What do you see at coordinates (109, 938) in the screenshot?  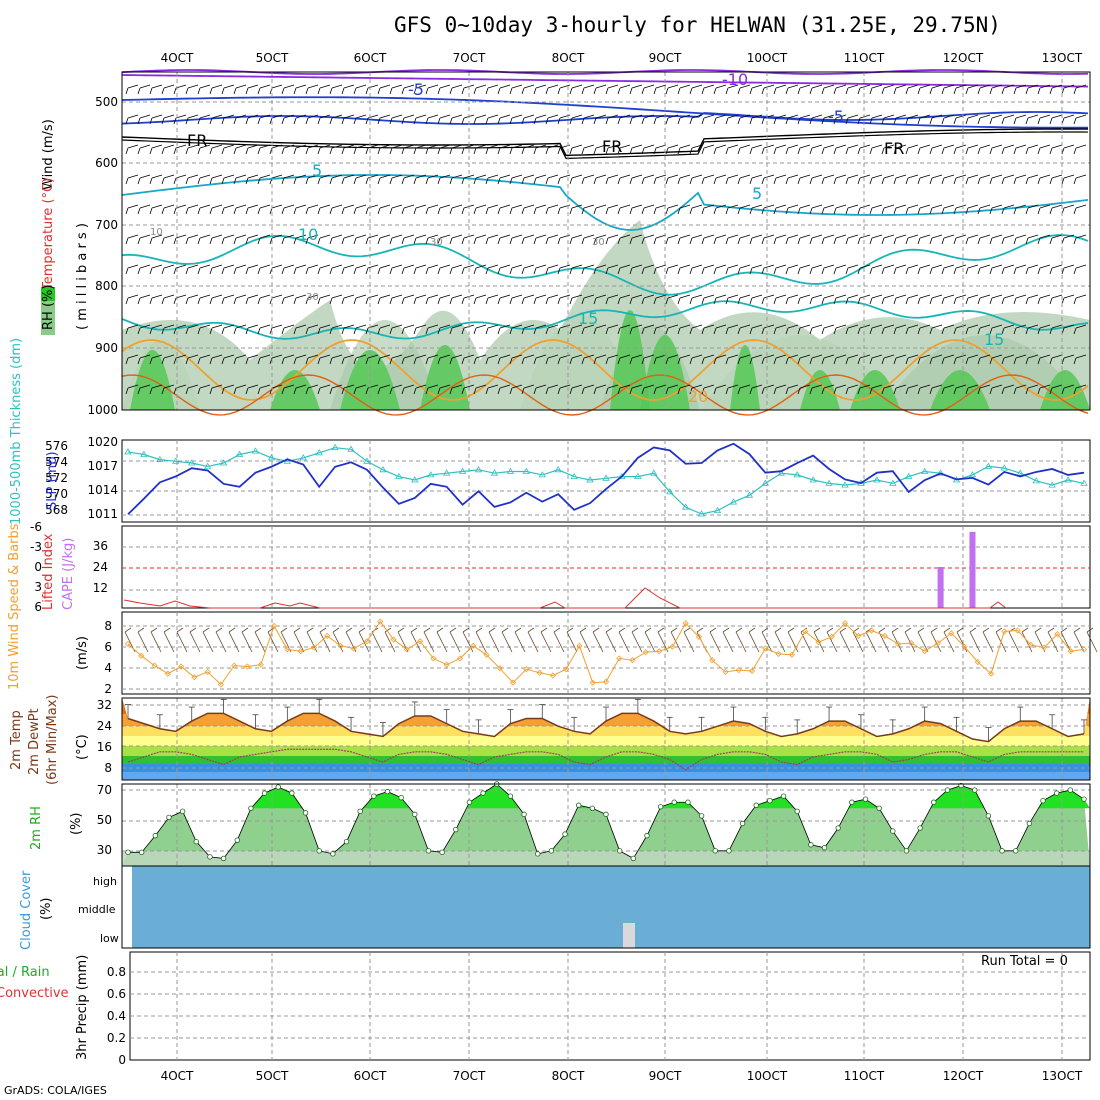 I see `cloud-low: low` at bounding box center [109, 938].